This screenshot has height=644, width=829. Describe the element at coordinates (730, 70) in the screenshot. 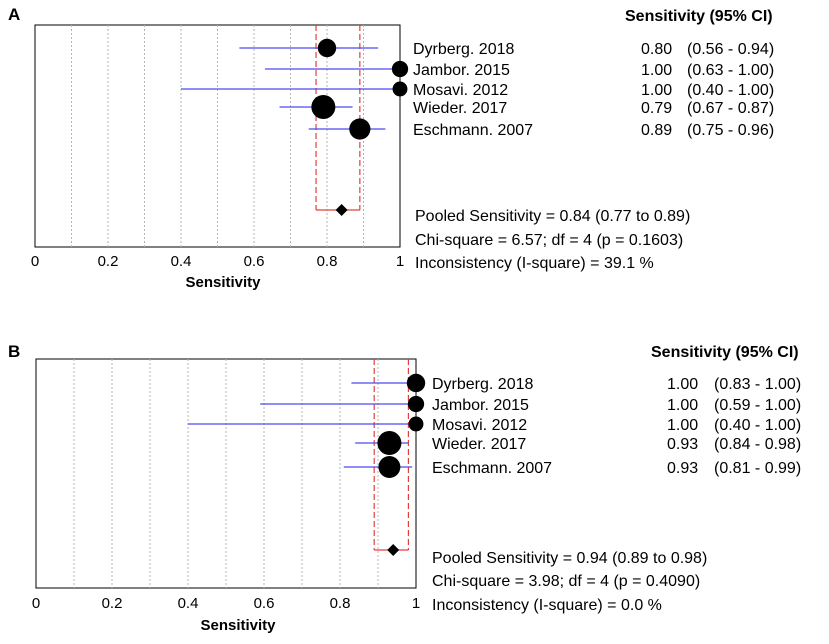

I see `study-ci: (0.63 - 1.00)` at that location.